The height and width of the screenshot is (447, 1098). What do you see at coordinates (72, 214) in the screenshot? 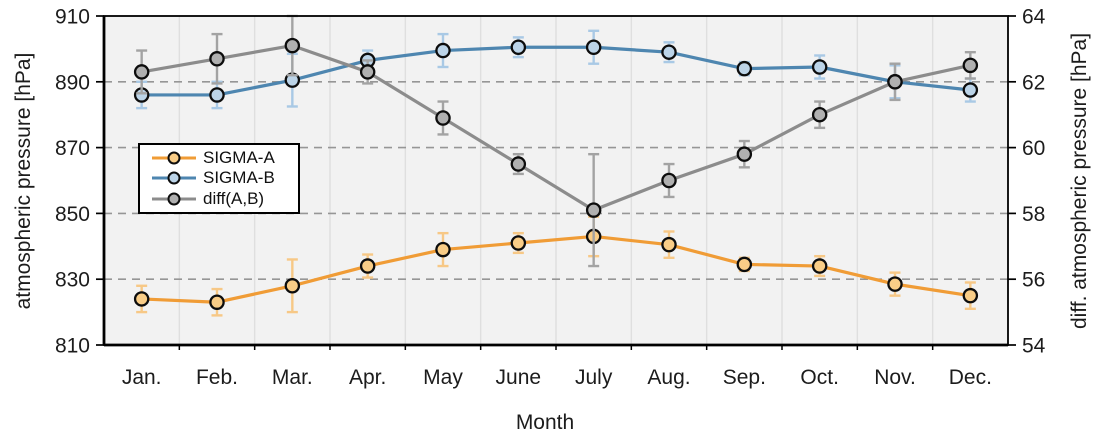
I see `left-tick-label-850: 850` at bounding box center [72, 214].